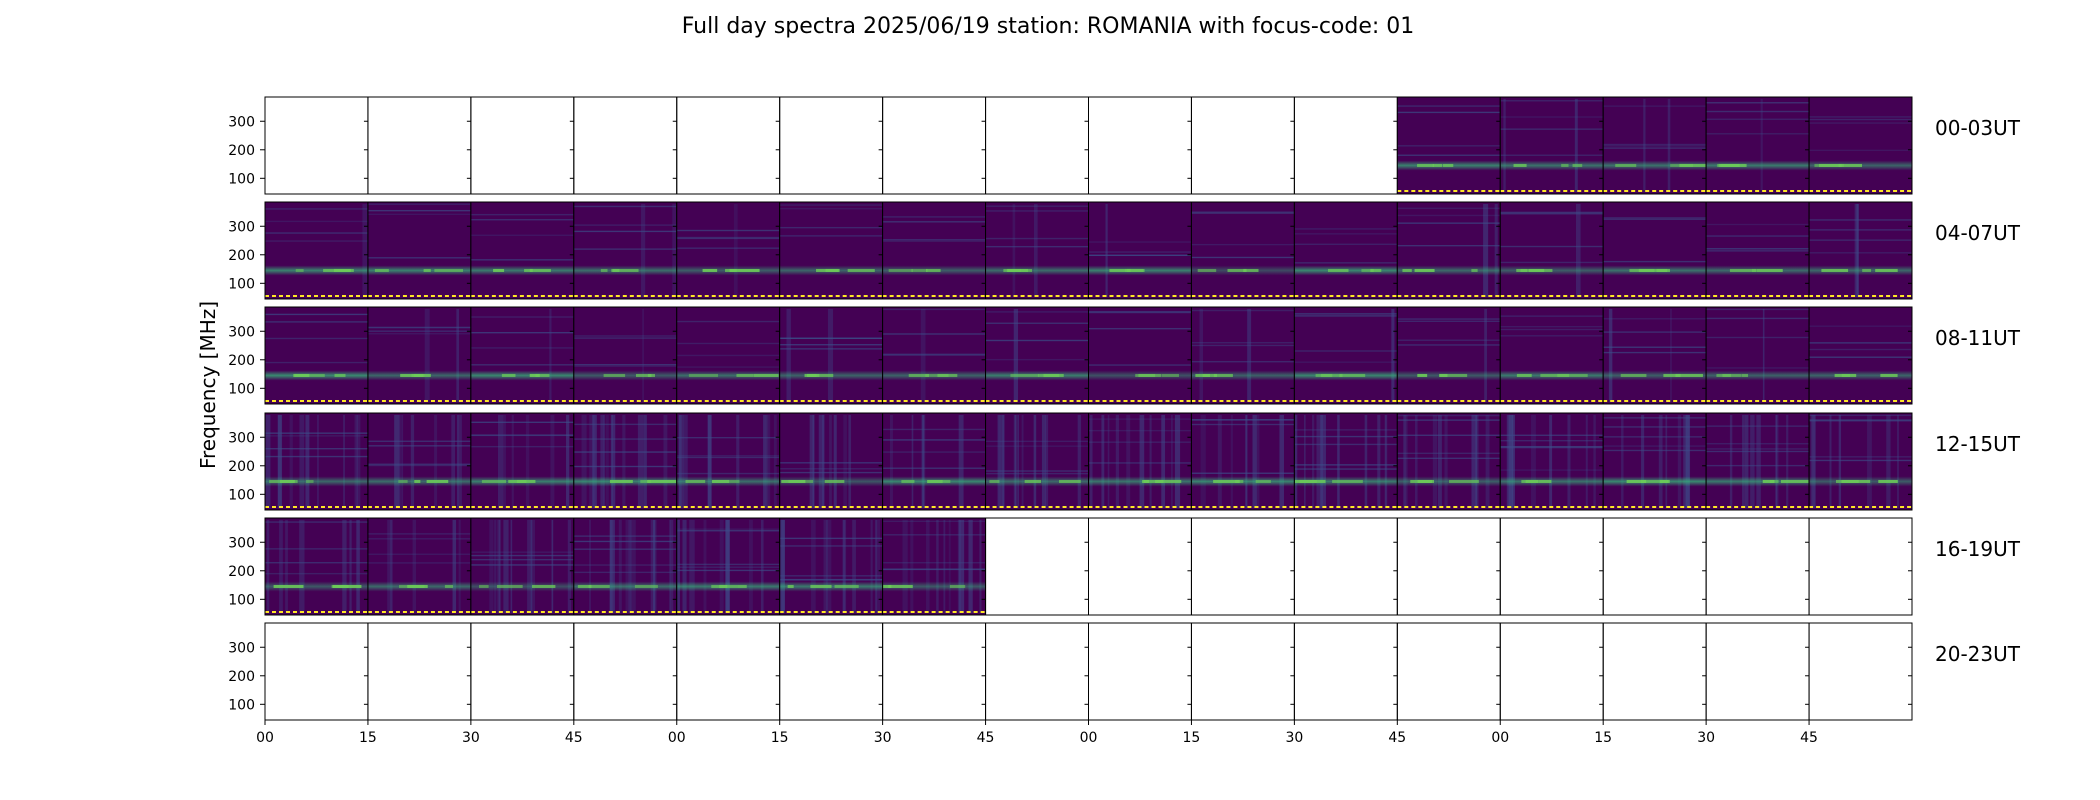 The width and height of the screenshot is (2100, 800). What do you see at coordinates (1978, 444) in the screenshot?
I see `row-time-label: 12-15UT` at bounding box center [1978, 444].